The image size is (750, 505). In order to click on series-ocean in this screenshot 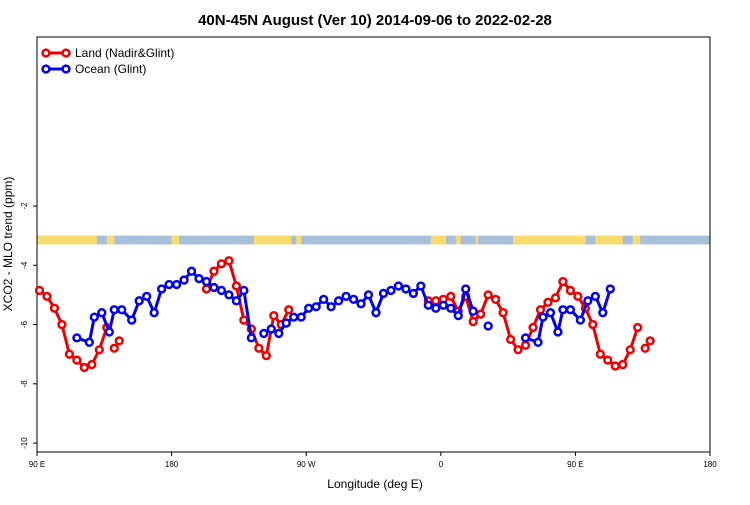, I will do `click(343, 306)`.